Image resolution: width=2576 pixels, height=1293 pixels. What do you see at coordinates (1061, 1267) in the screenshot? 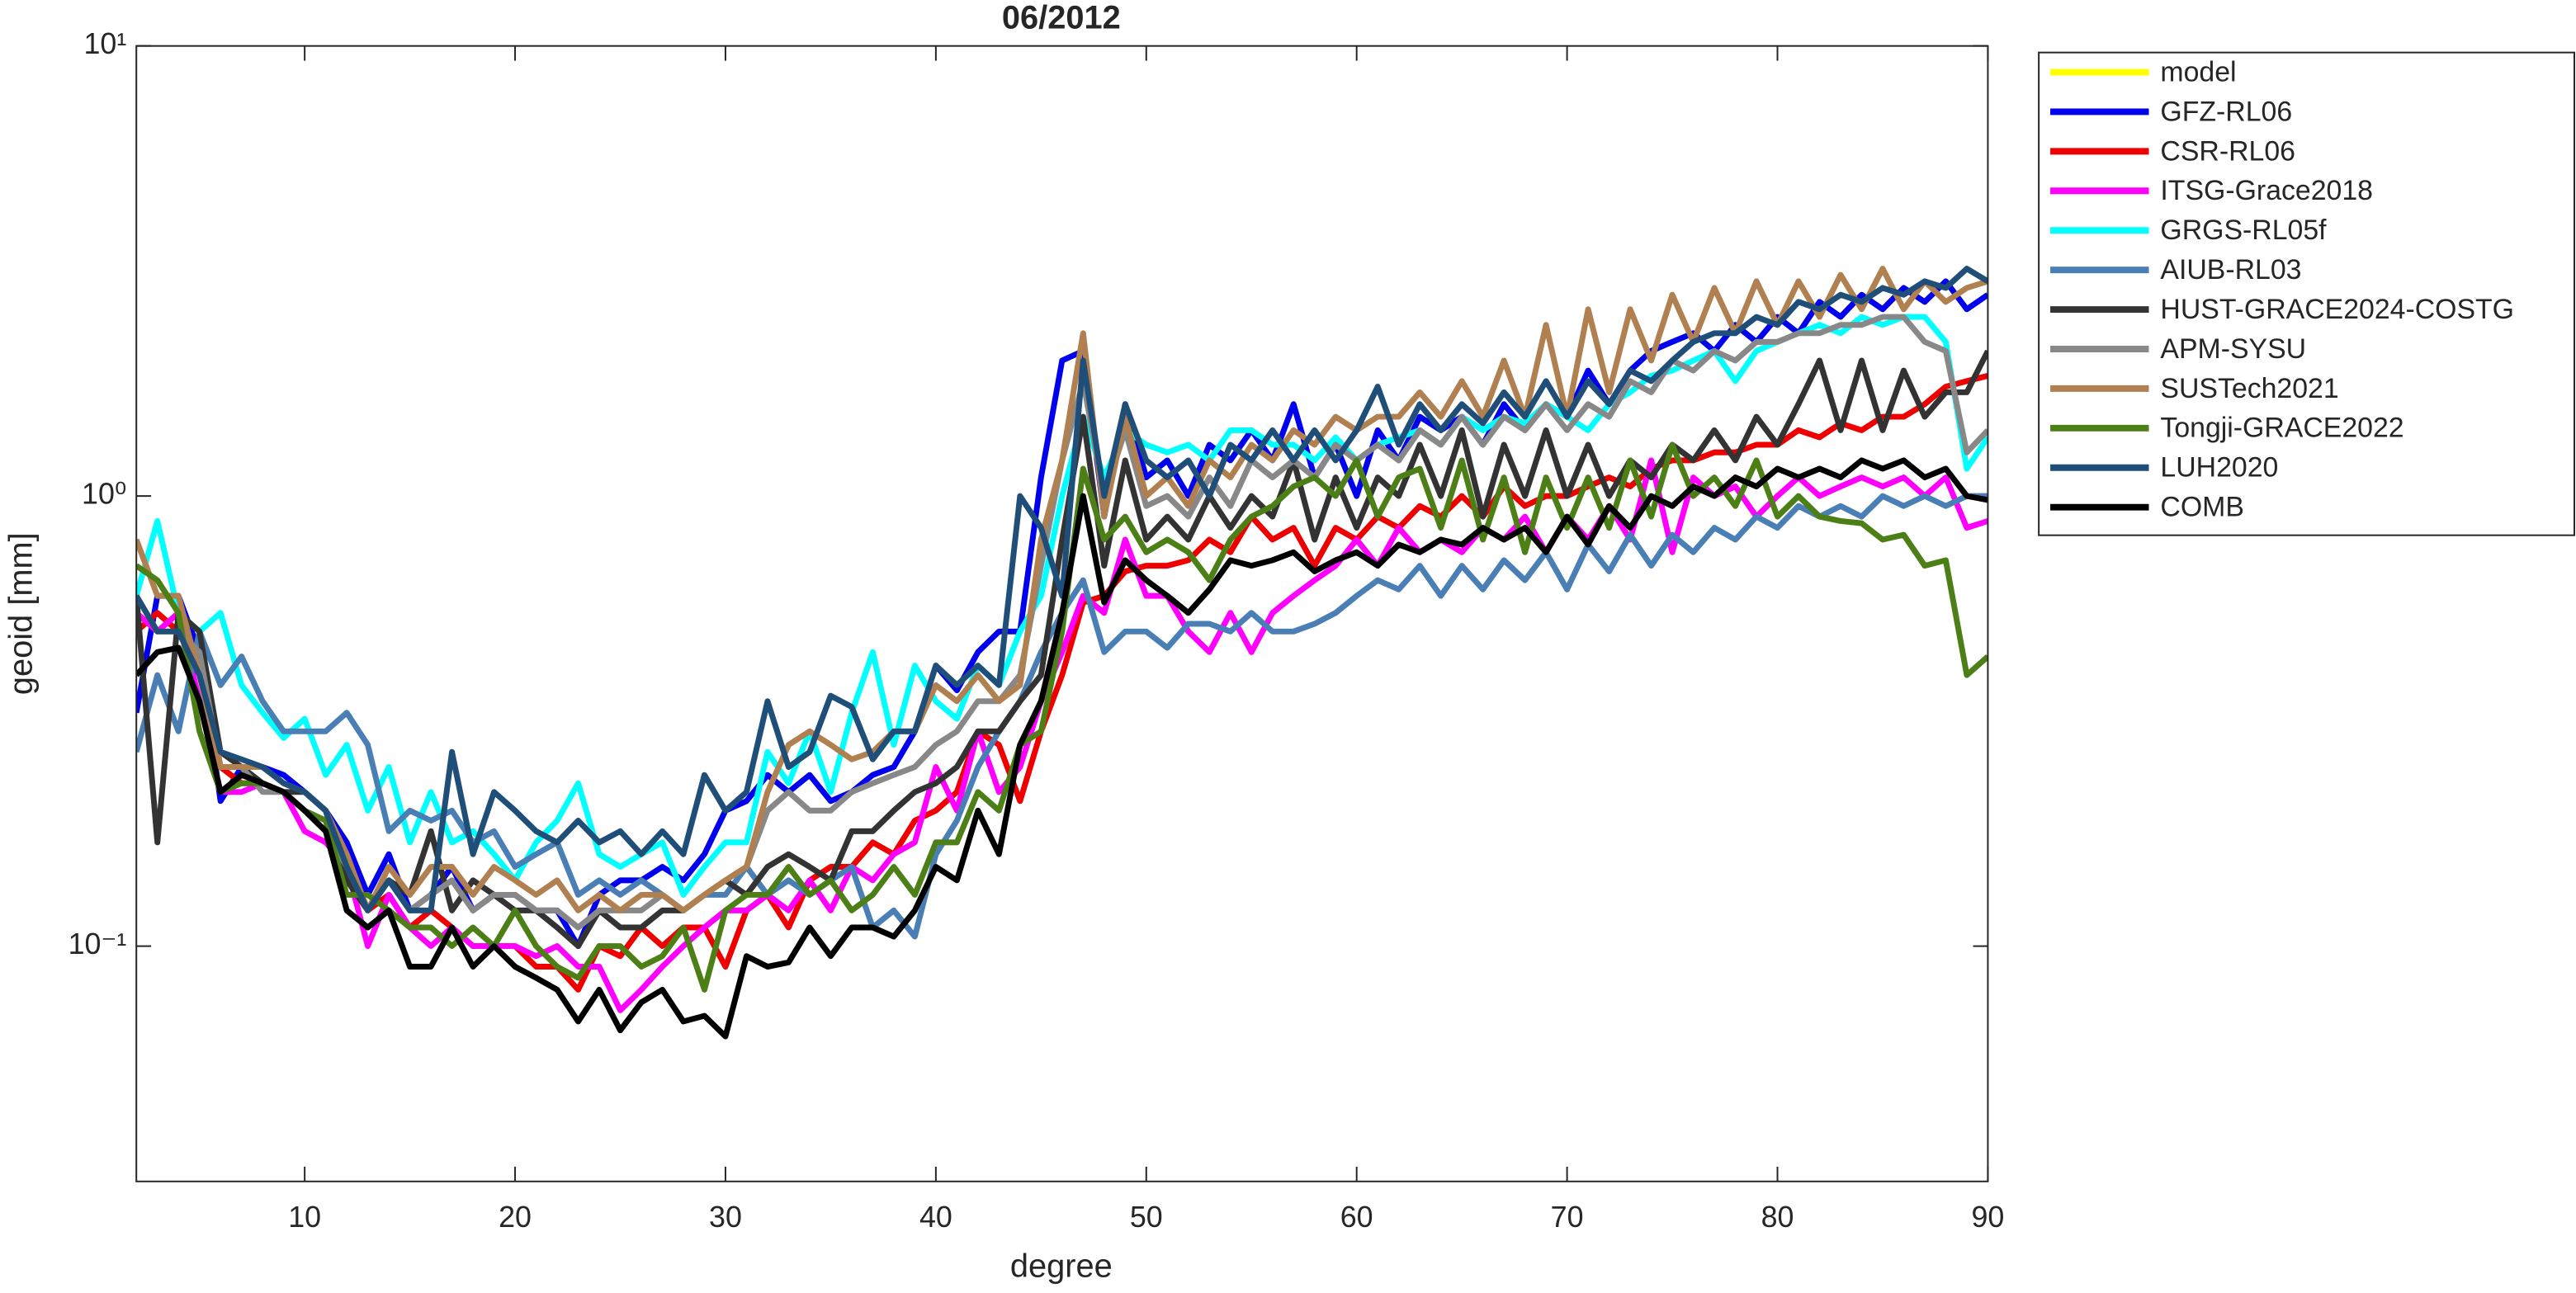
I see `x-axis-label: degree` at bounding box center [1061, 1267].